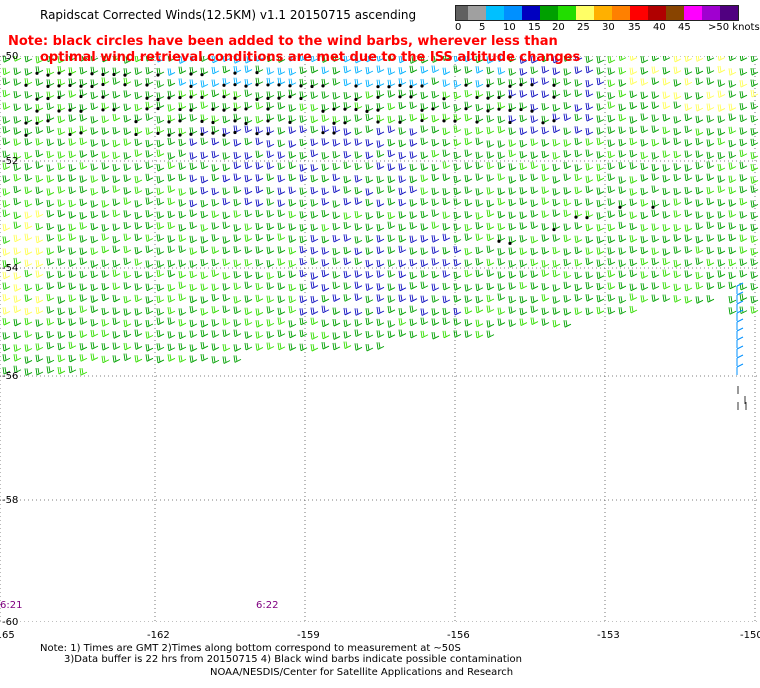 The height and width of the screenshot is (688, 760). Describe the element at coordinates (513, 13) in the screenshot. I see `colorbar-swatch` at that location.